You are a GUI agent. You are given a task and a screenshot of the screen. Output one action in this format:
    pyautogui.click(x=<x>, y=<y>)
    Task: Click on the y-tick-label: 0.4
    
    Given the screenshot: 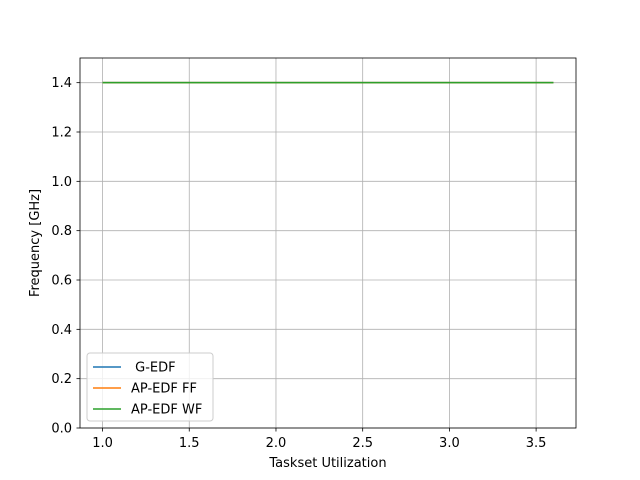 What is the action you would take?
    pyautogui.click(x=61, y=330)
    